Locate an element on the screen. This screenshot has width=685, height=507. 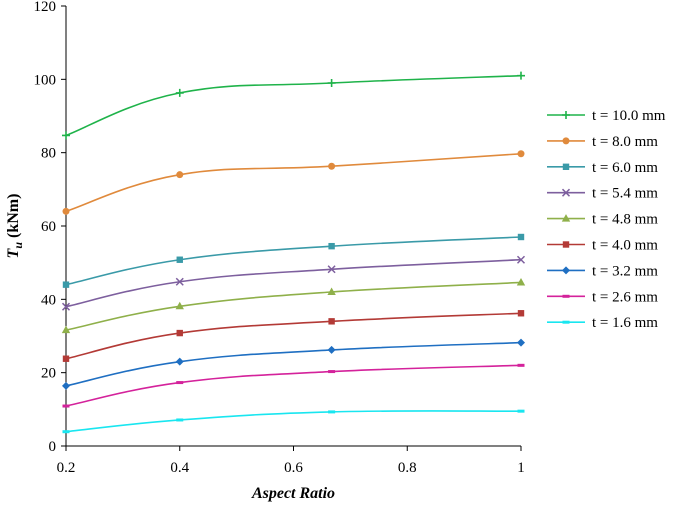
y-tick-label: 120 is located at coordinates (45, 7).